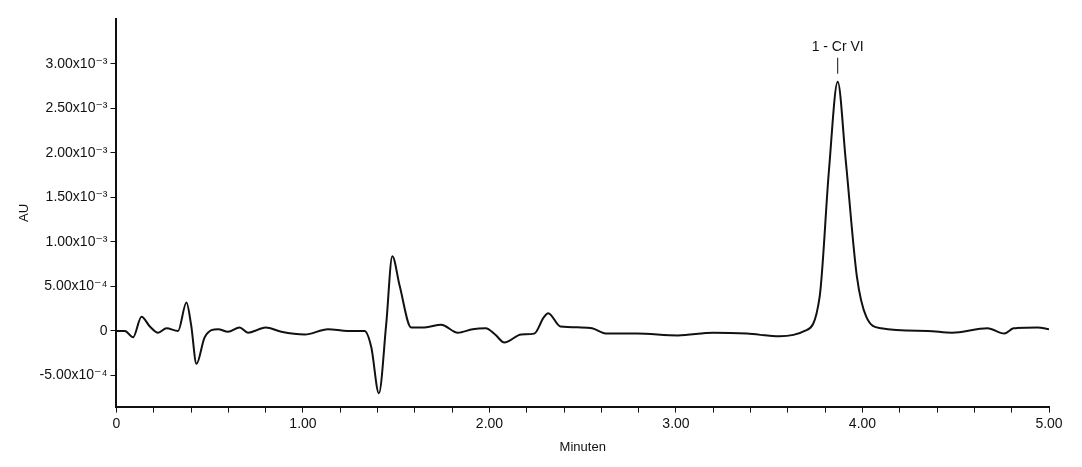 This screenshot has height=467, width=1082. I want to click on x-tick-label: 4.00, so click(862, 422).